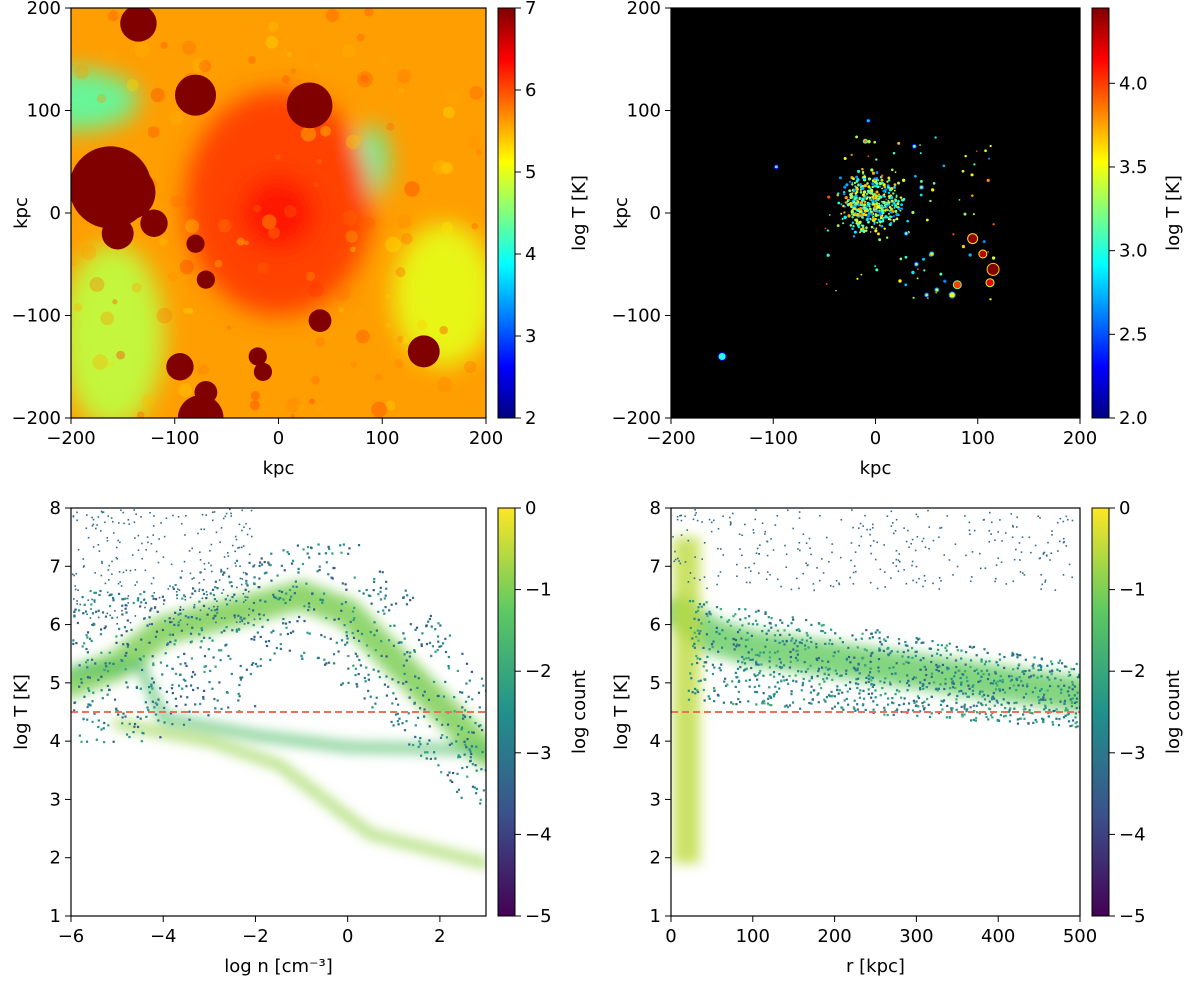  What do you see at coordinates (71, 936) in the screenshot?
I see `x-tick-label: −6` at bounding box center [71, 936].